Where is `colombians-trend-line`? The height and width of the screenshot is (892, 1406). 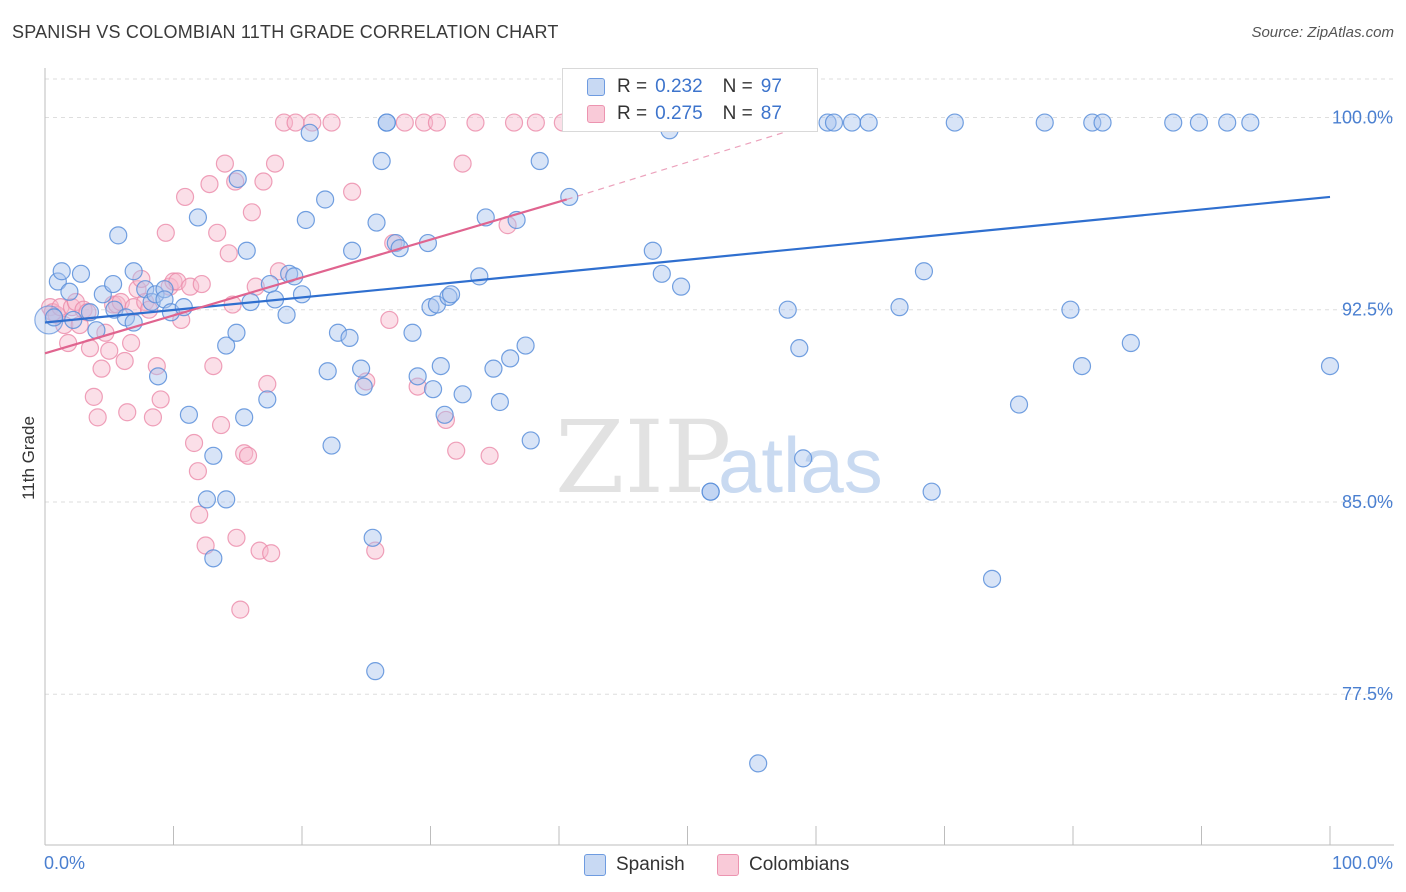 colombians-trend-line is located at coordinates (306, 276).